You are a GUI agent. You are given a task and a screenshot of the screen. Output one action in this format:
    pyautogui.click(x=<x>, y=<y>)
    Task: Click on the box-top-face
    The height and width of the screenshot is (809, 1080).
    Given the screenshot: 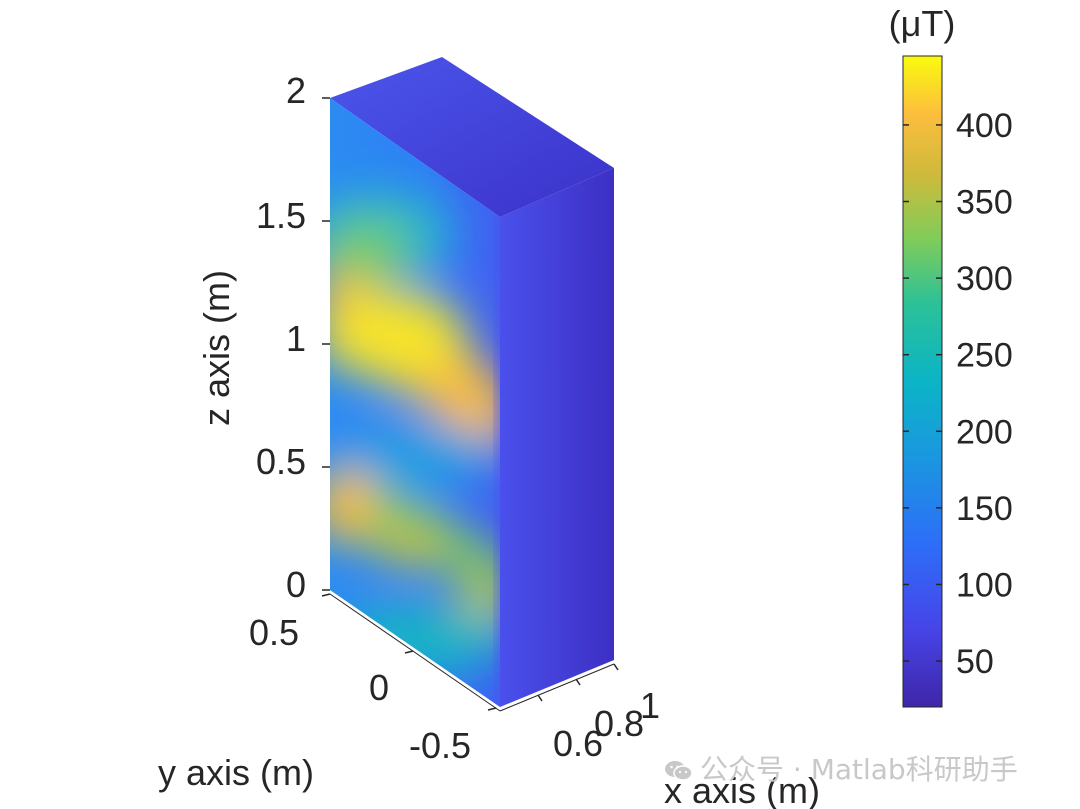 What is the action you would take?
    pyautogui.click(x=472, y=137)
    